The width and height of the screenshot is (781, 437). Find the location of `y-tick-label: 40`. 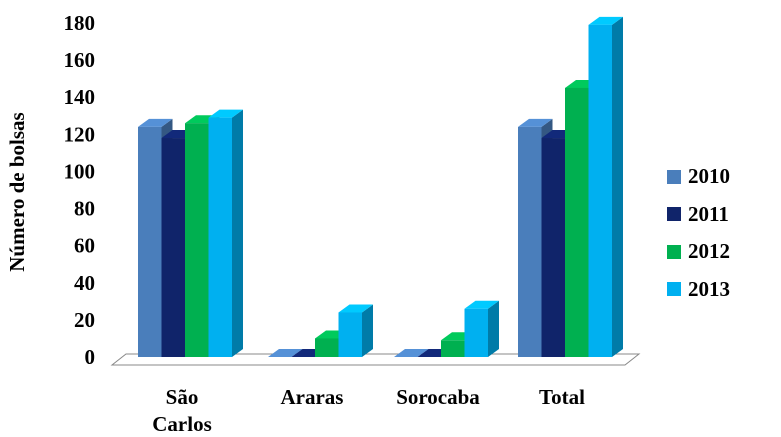

y-tick-label: 40 is located at coordinates (84, 283).